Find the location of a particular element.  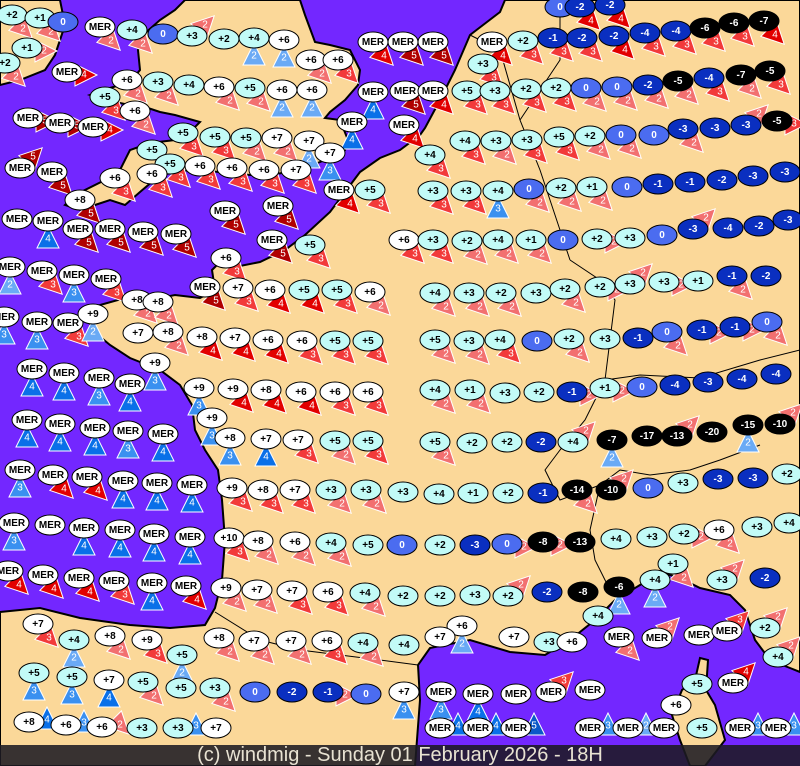

temperature-value: +6 is located at coordinates (312, 90).